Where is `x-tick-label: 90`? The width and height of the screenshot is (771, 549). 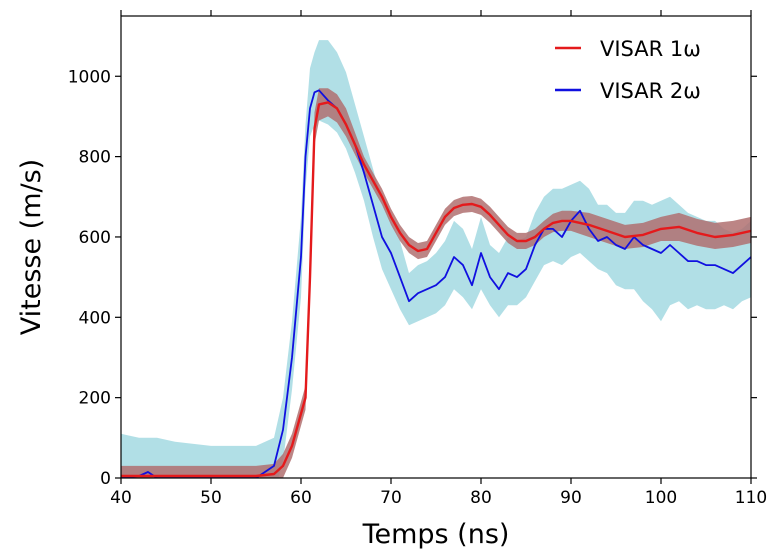 x-tick-label: 90 is located at coordinates (571, 498).